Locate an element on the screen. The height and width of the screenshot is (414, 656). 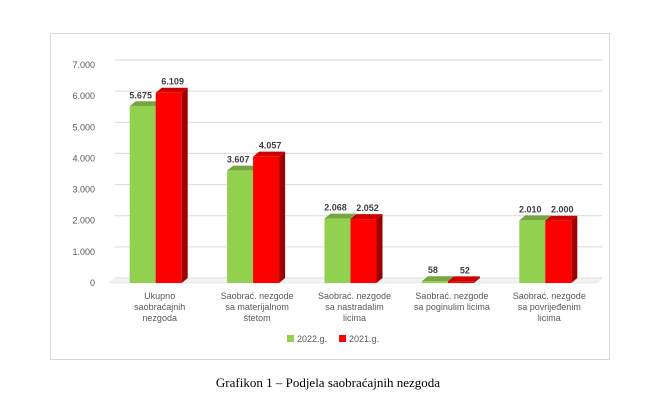
bar-2021.g.-4 is located at coordinates (561, 249).